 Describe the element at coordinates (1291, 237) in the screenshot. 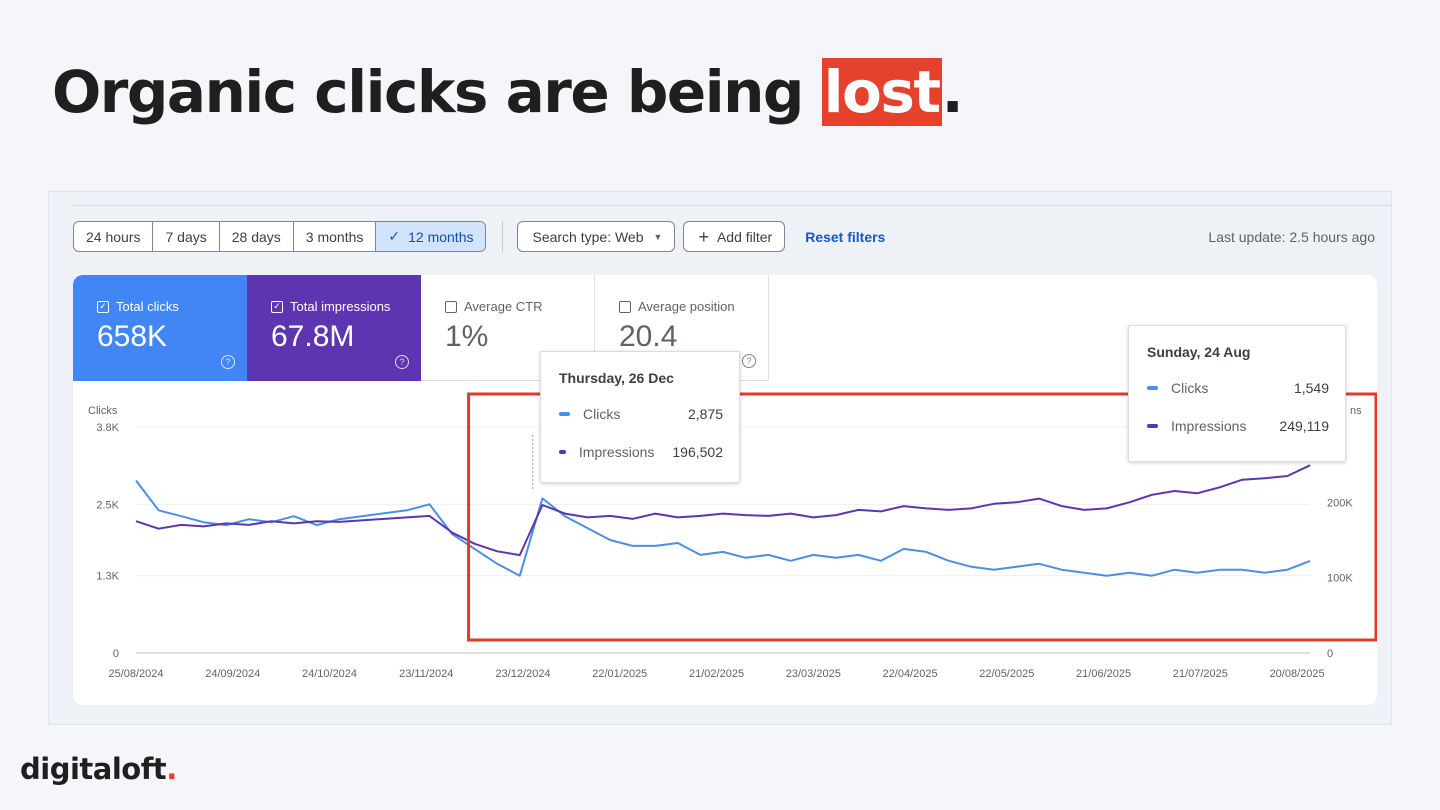

I see `last-update: Last update: 2.5 hours ago` at that location.